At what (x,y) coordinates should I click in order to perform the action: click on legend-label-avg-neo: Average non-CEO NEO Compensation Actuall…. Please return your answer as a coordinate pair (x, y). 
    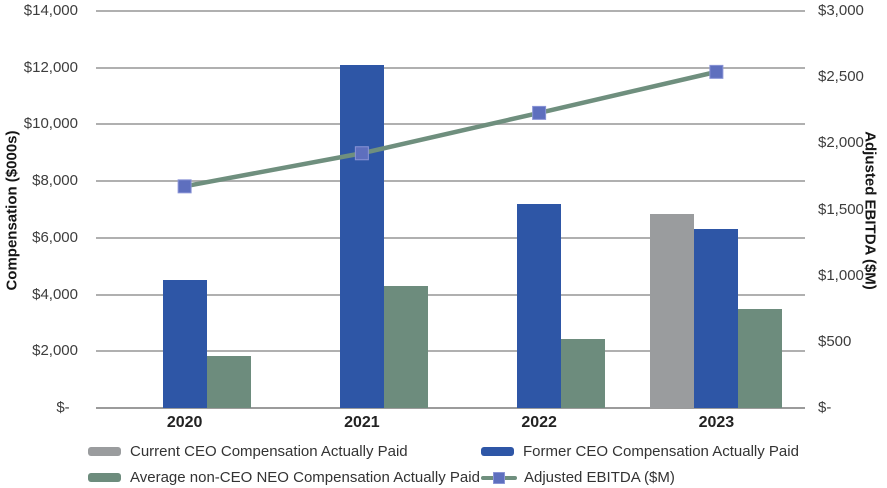
    Looking at the image, I should click on (305, 477).